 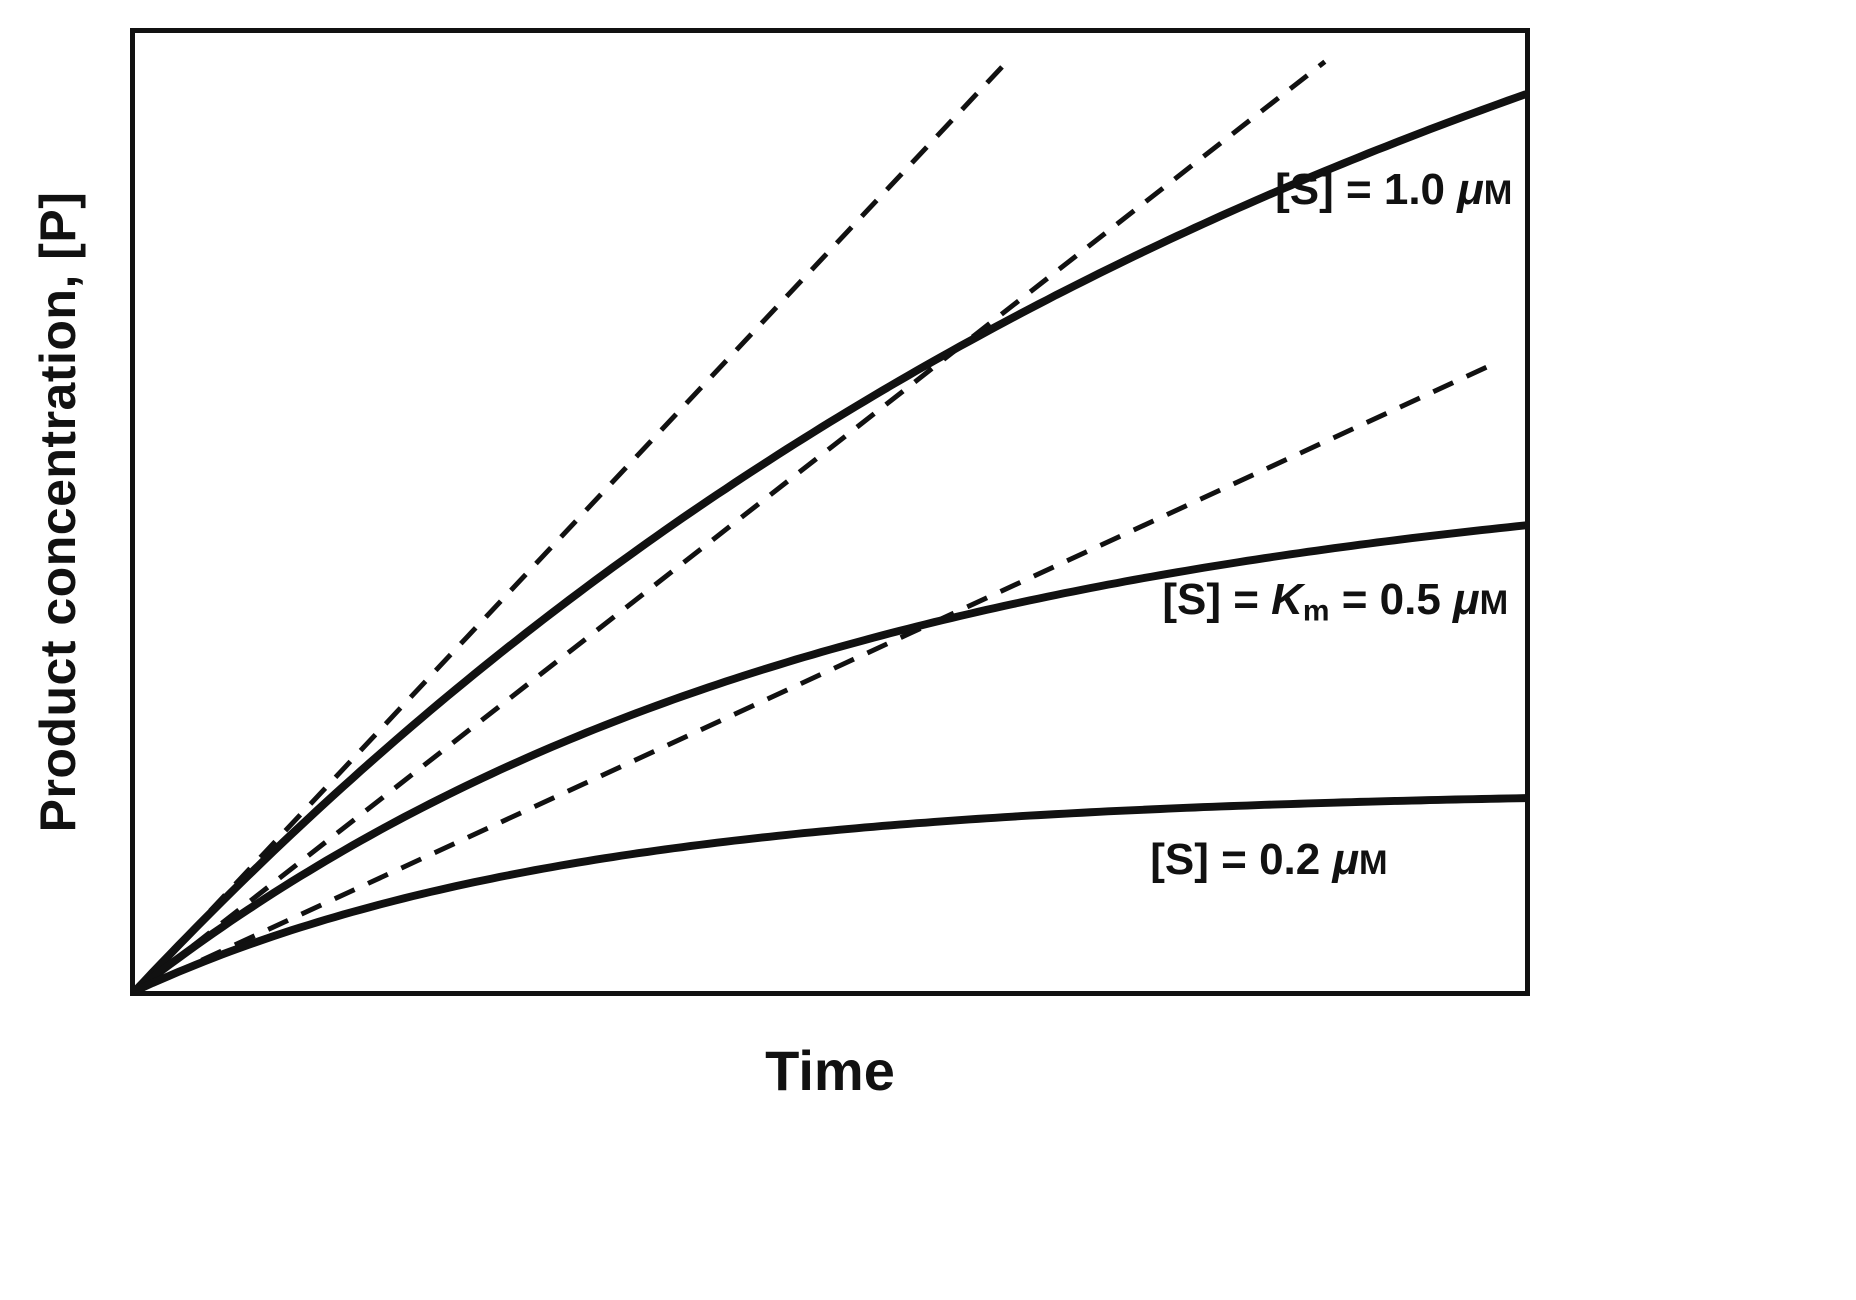 What do you see at coordinates (1241, 859) in the screenshot?
I see `annotation-text-part: [S] = 0.2` at bounding box center [1241, 859].